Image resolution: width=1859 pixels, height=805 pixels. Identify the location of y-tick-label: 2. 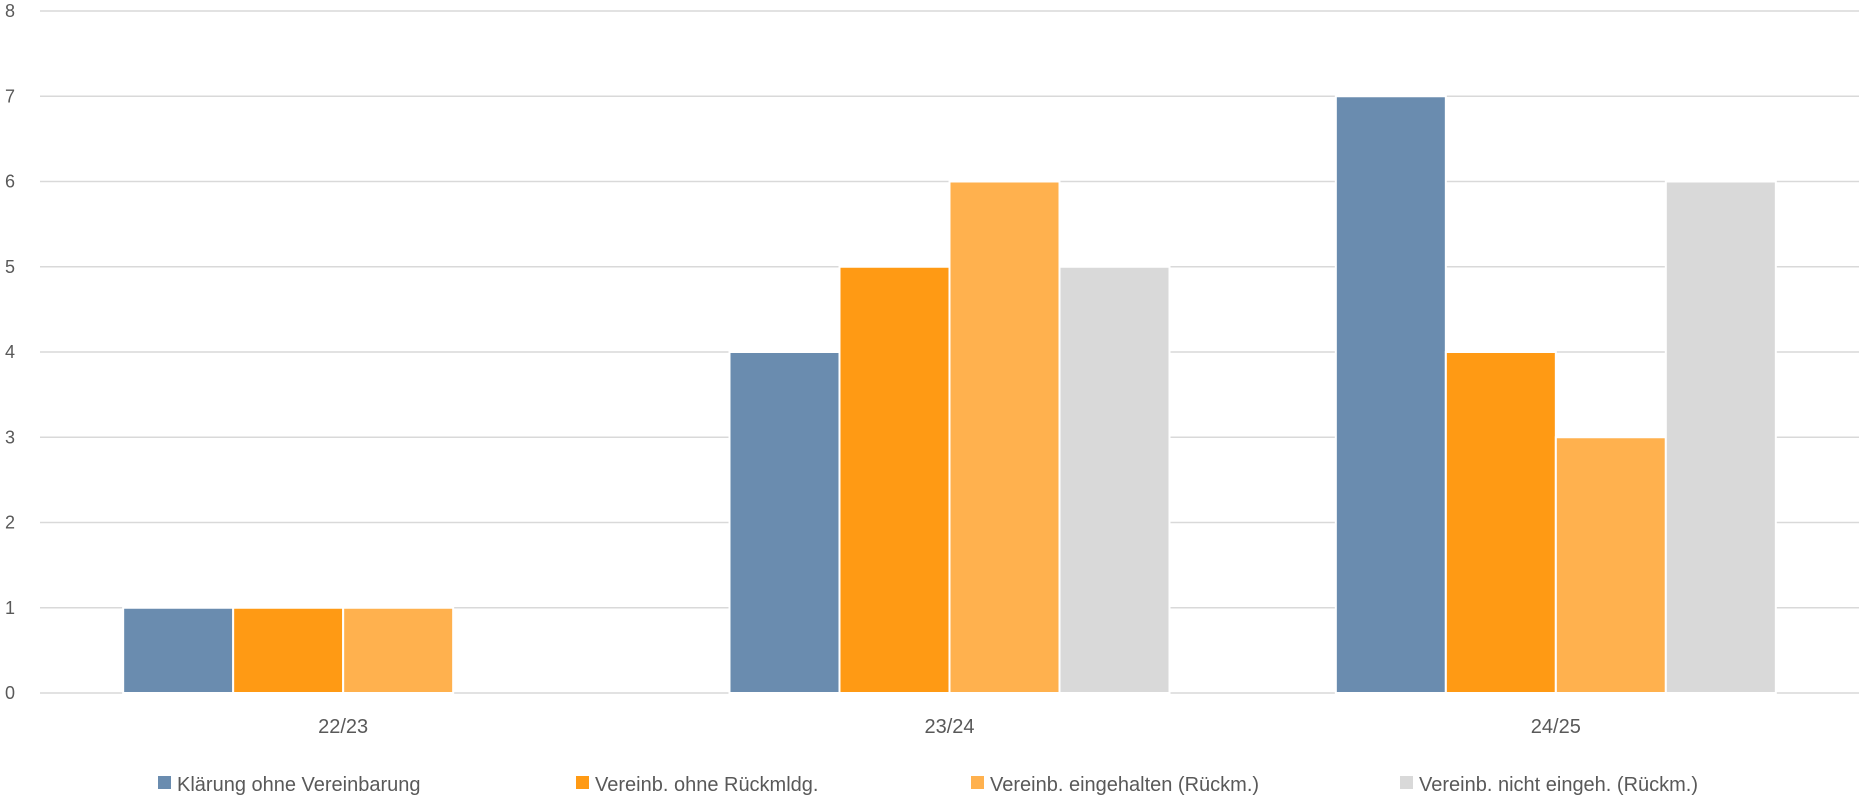
(10, 523).